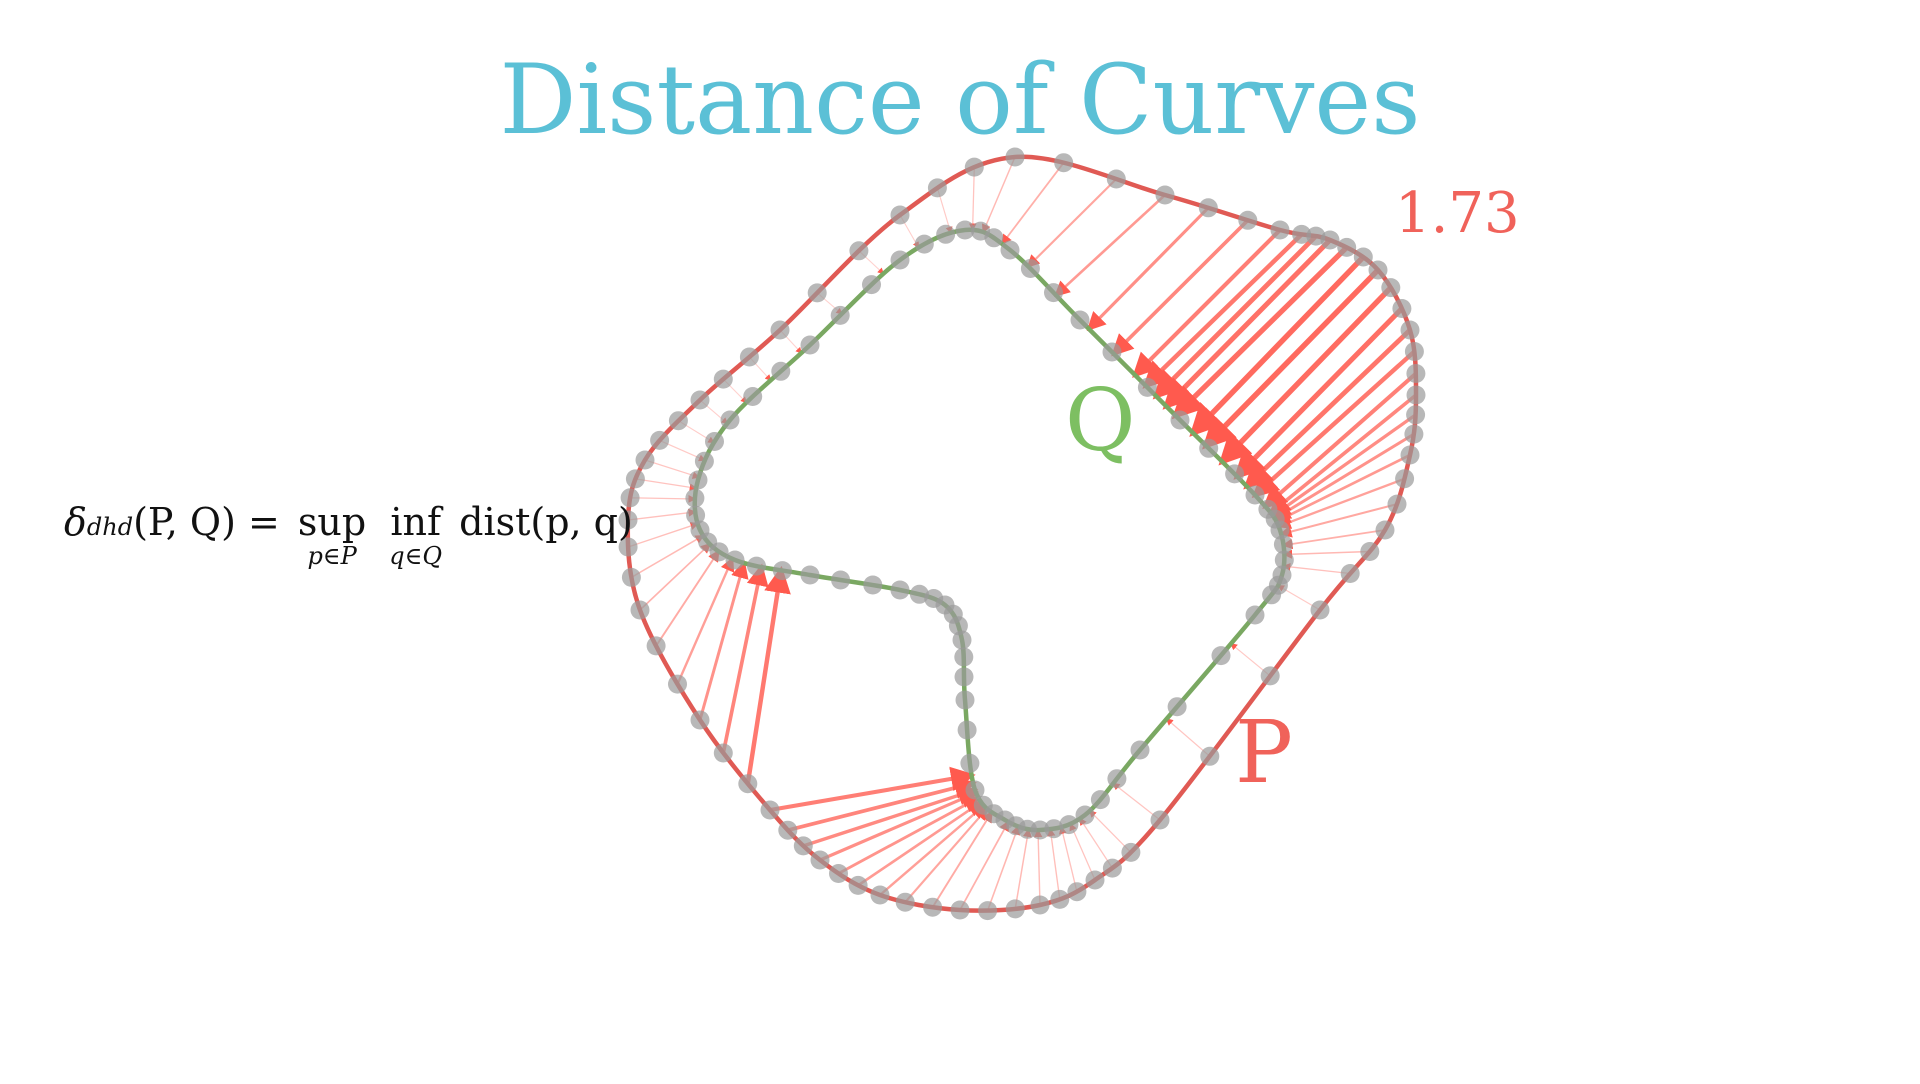 The image size is (1920, 1084). Describe the element at coordinates (1264, 753) in the screenshot. I see `curve-p-label: P` at that location.